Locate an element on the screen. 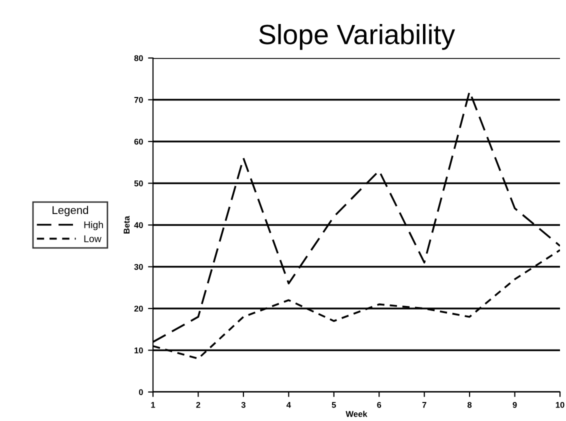 Image resolution: width=566 pixels, height=421 pixels. x-tick-label: 6 is located at coordinates (379, 405).